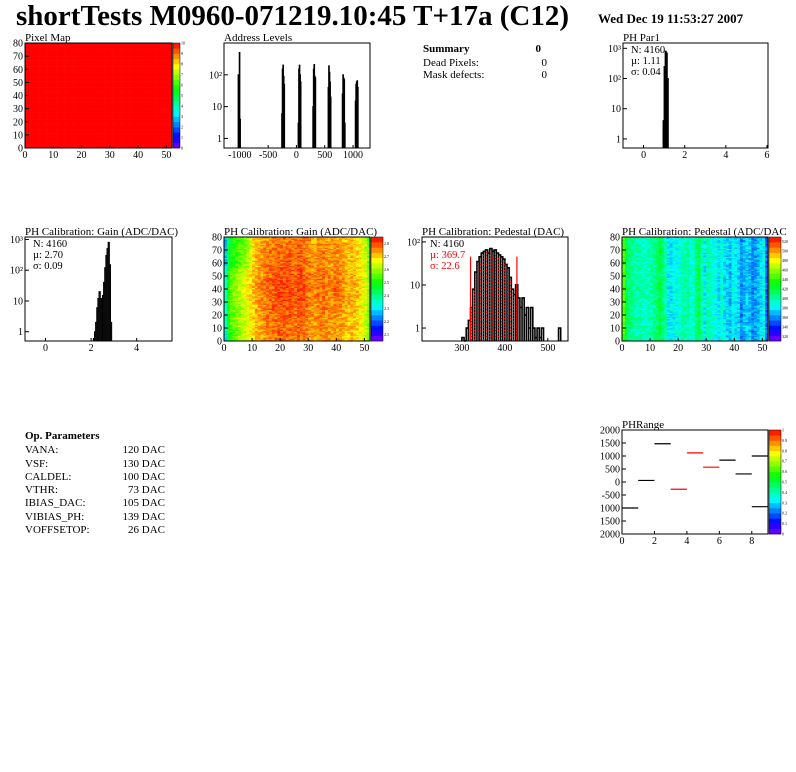  Describe the element at coordinates (182, 116) in the screenshot. I see `colorbar-label: 3` at that location.